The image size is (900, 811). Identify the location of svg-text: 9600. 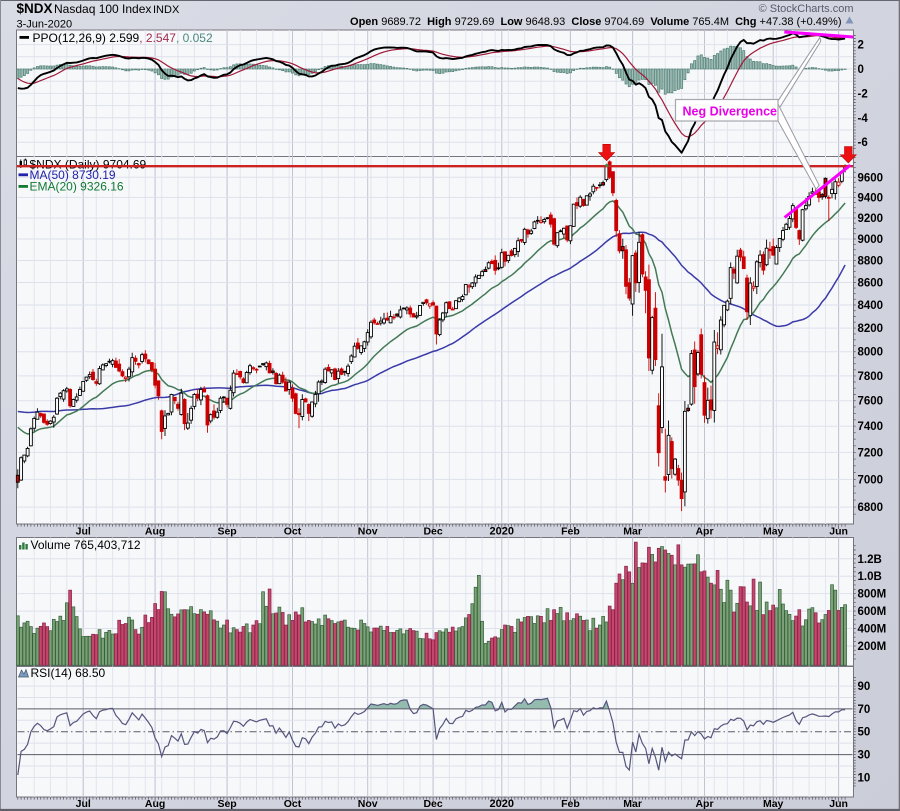
(871, 178).